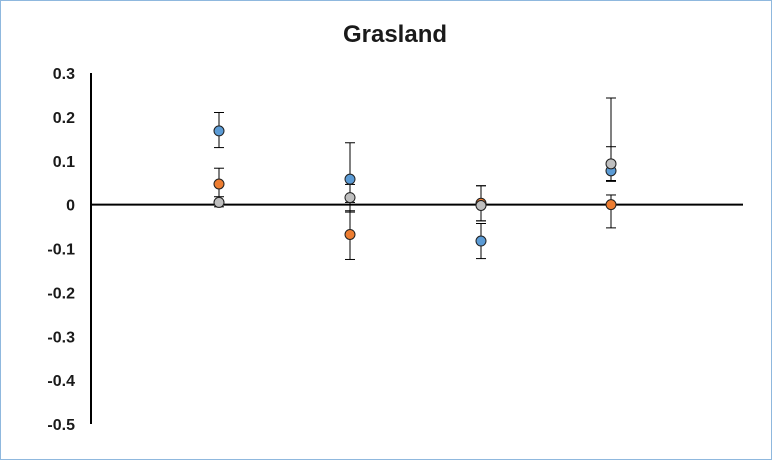  Describe the element at coordinates (64, 74) in the screenshot. I see `y-tick-label: 0.3` at that location.